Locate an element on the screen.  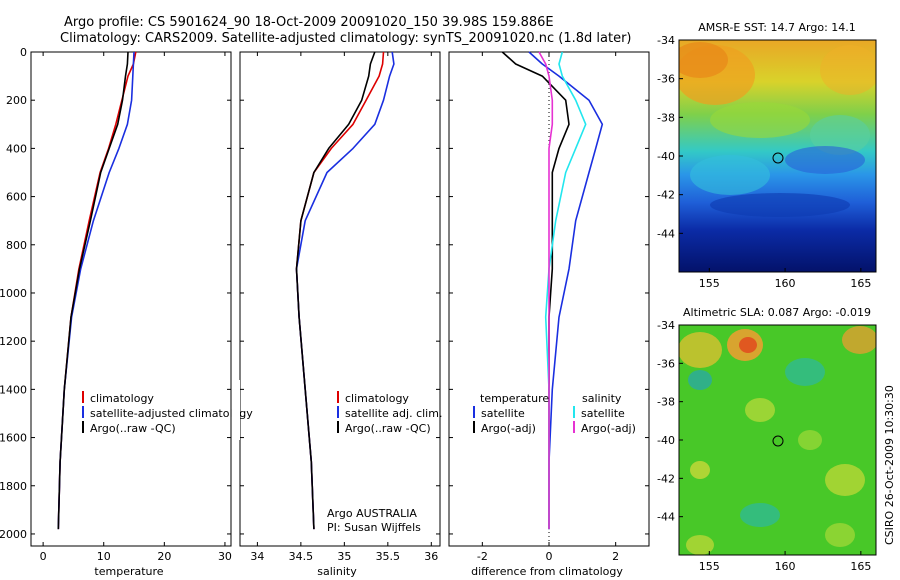
salinity-series is located at coordinates (345, 290).